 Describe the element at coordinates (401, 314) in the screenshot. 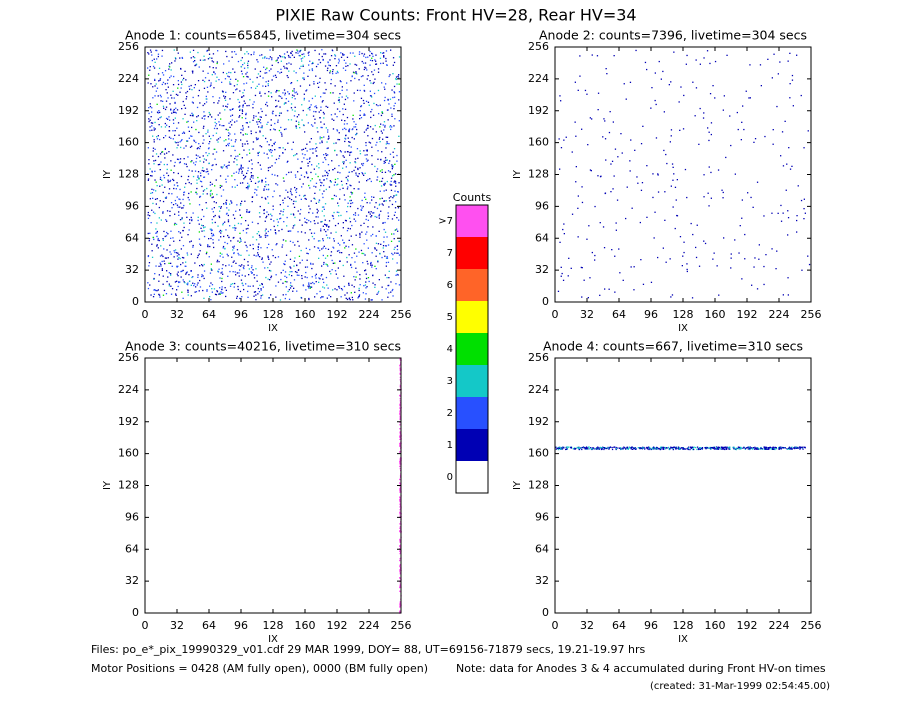

I see `x-tick-label: 256` at that location.